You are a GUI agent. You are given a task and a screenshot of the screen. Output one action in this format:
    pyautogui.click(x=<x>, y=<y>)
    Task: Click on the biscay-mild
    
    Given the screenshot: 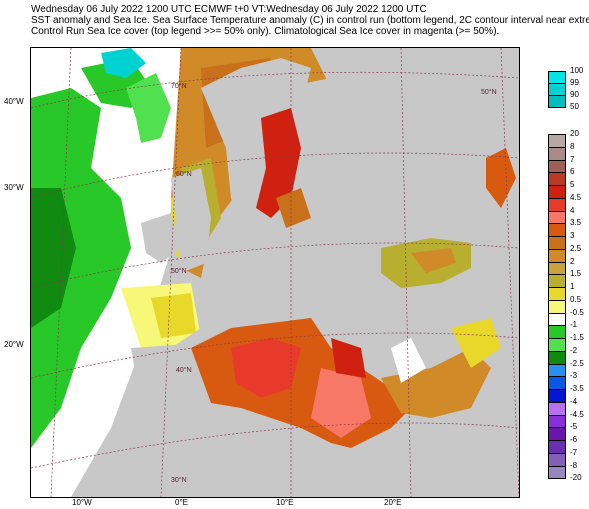 What is the action you would take?
    pyautogui.click(x=173, y=315)
    